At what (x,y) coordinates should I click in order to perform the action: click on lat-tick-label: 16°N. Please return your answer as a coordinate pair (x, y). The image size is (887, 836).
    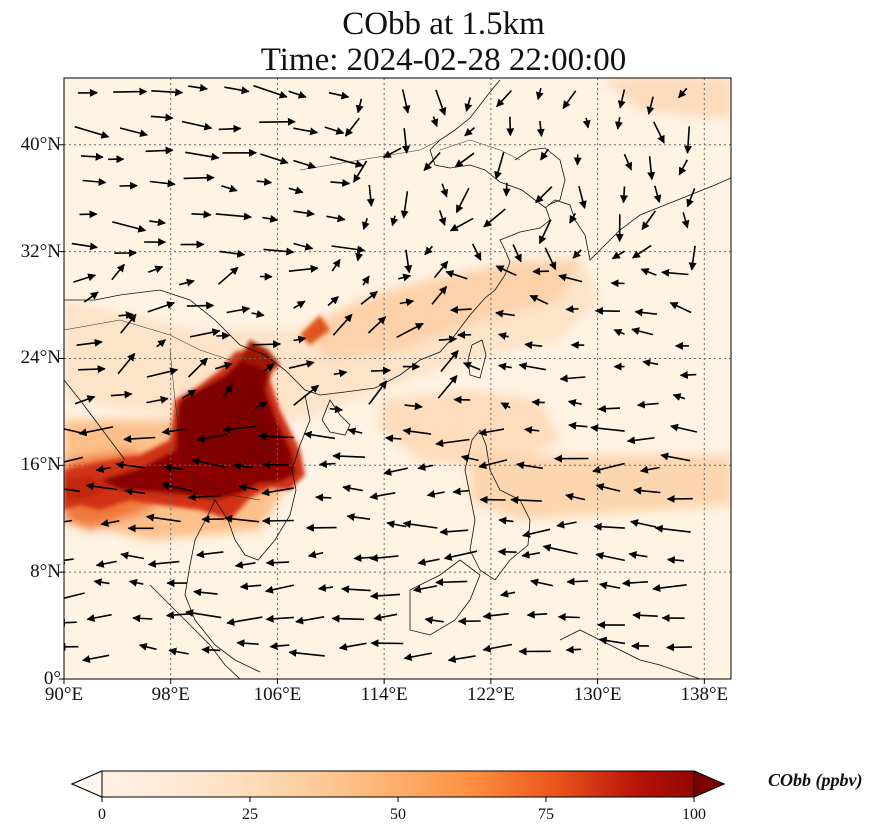
    Looking at the image, I should click on (40, 465).